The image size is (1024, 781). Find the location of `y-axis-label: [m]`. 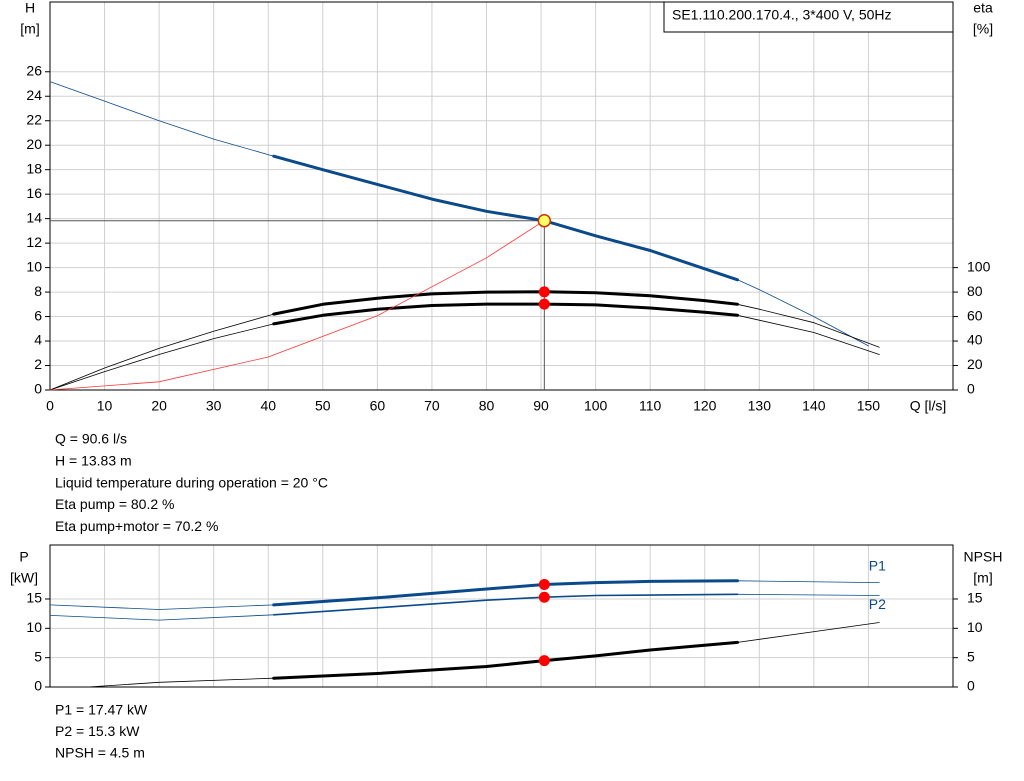

y-axis-label: [m] is located at coordinates (29, 29).